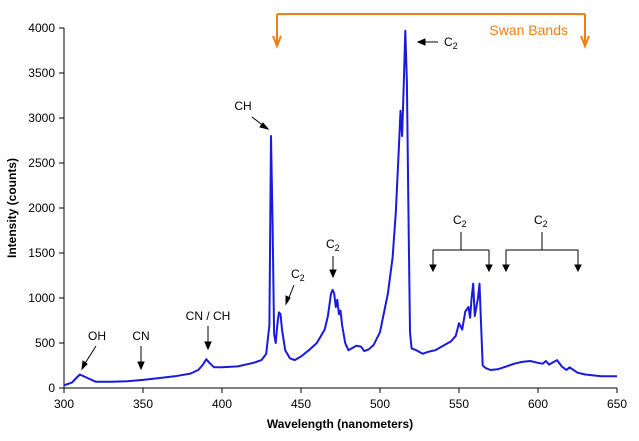 This screenshot has width=639, height=441. Describe the element at coordinates (448, 42) in the screenshot. I see `label-c2-516-main: C` at that location.